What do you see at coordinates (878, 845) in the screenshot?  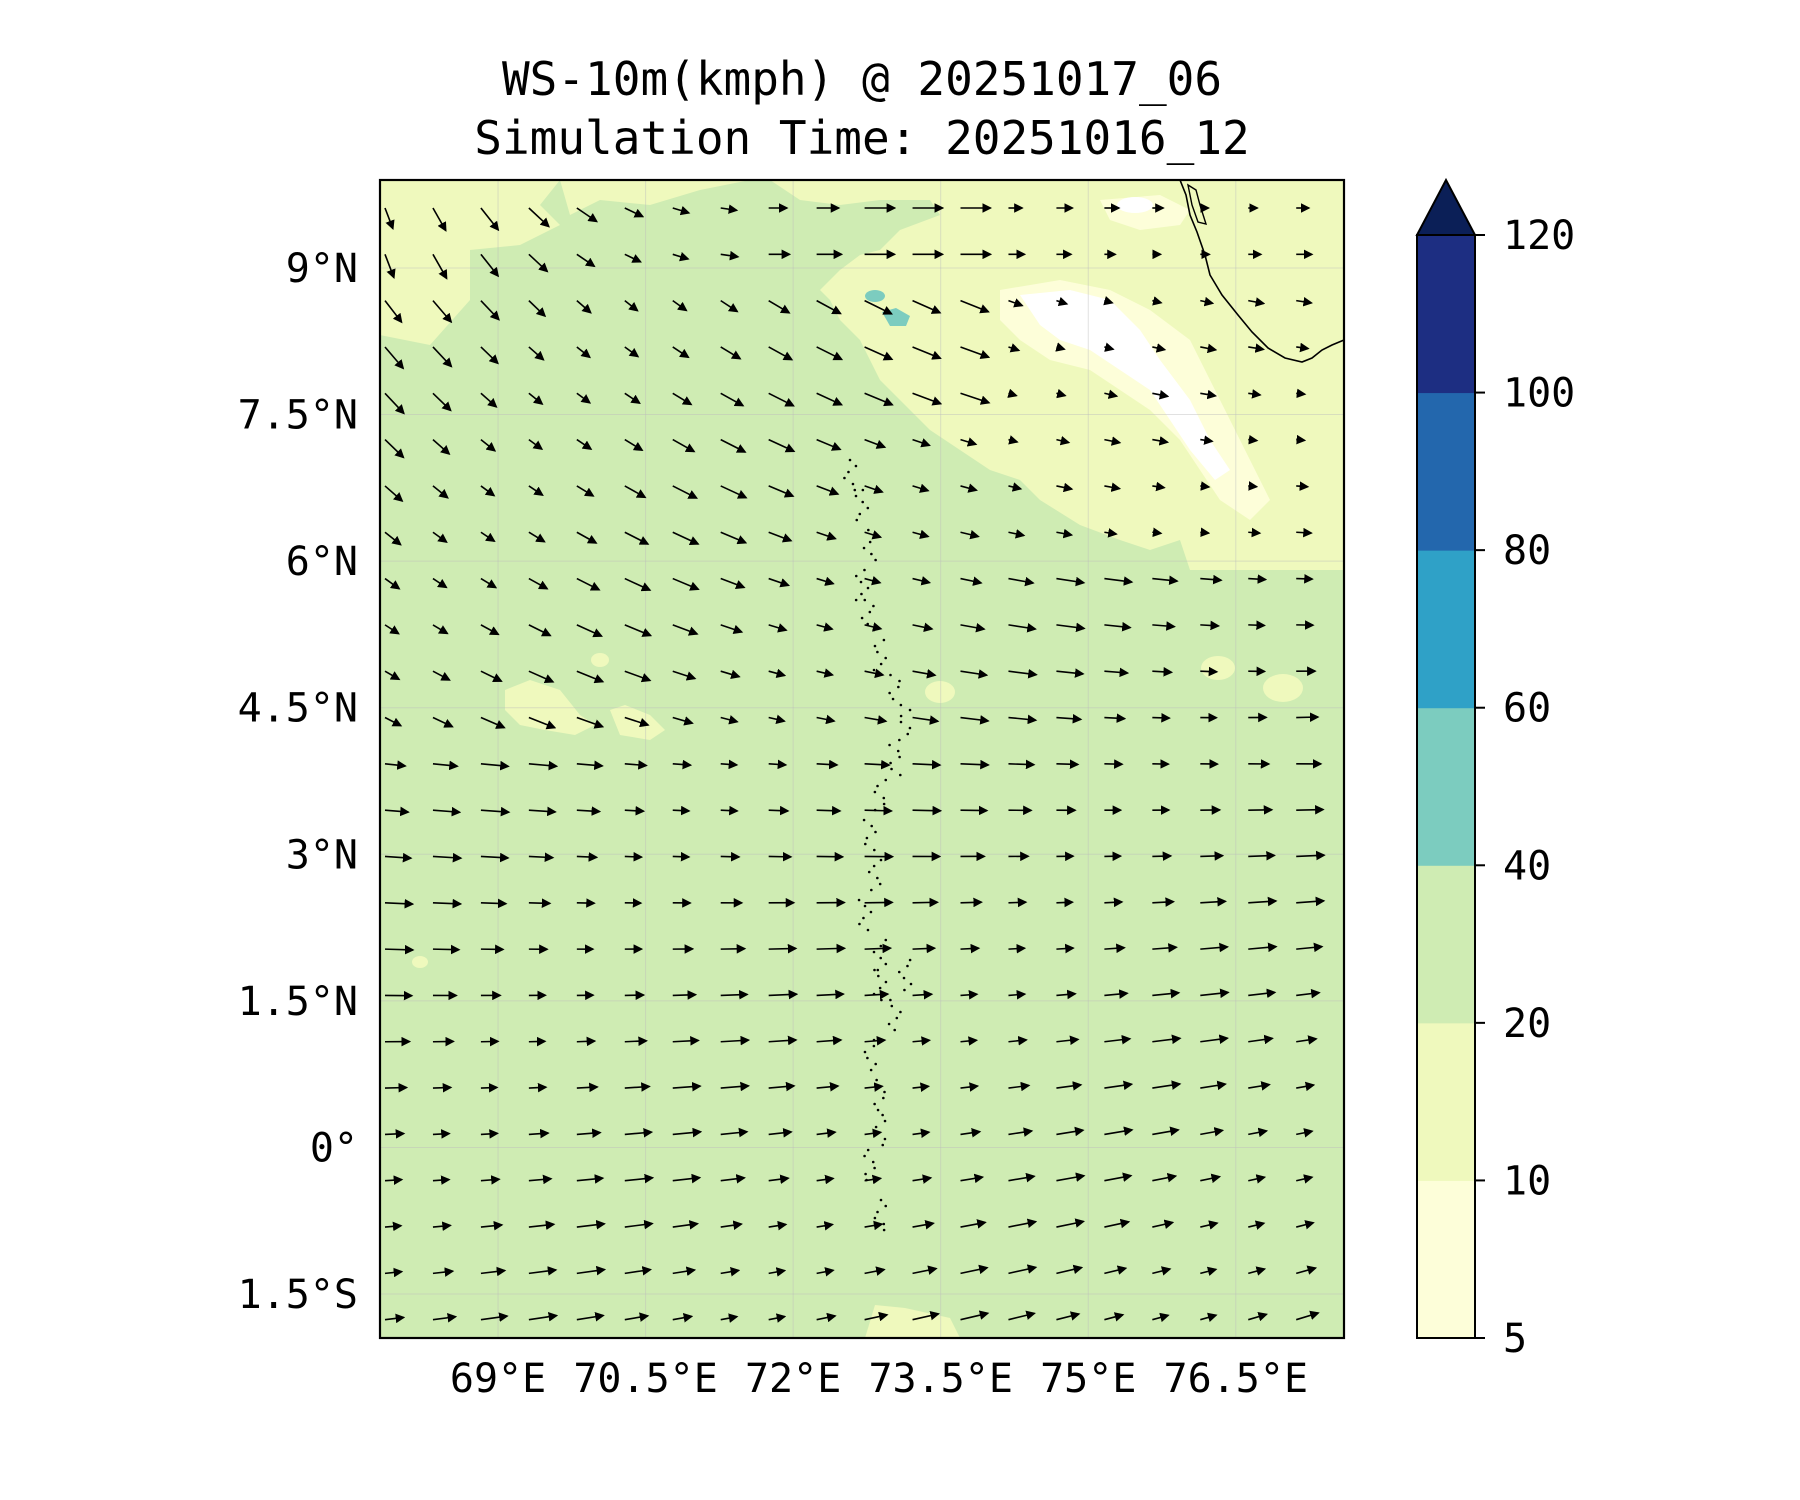 I see `island-chain` at bounding box center [878, 845].